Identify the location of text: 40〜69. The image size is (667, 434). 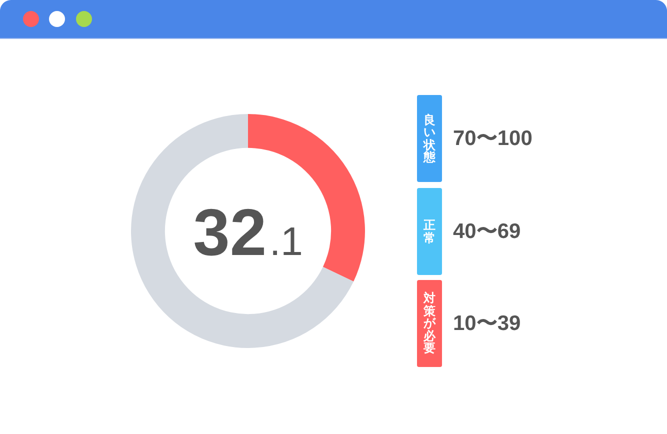
(487, 232).